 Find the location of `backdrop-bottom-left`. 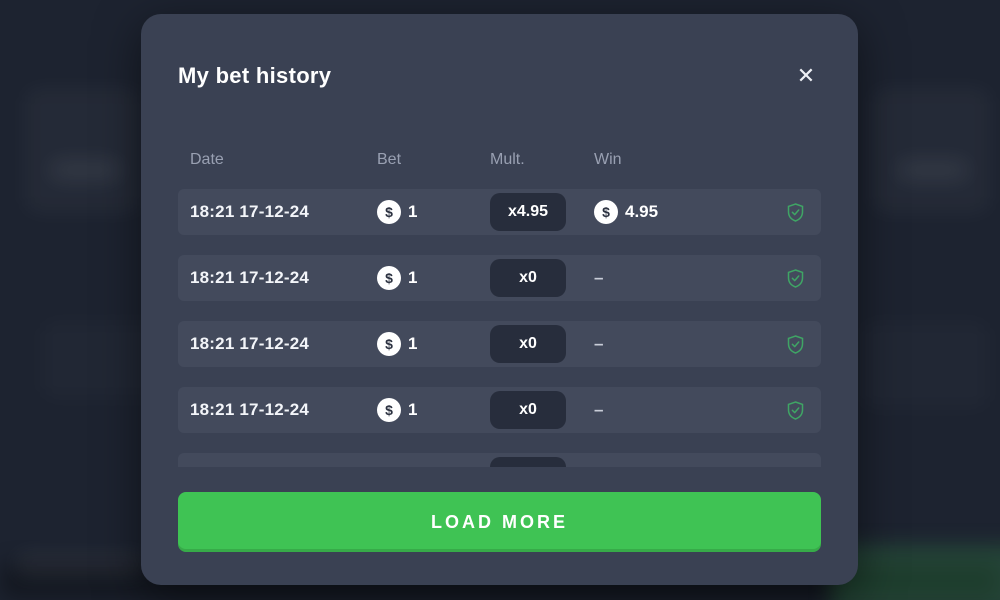

backdrop-bottom-left is located at coordinates (80, 565).